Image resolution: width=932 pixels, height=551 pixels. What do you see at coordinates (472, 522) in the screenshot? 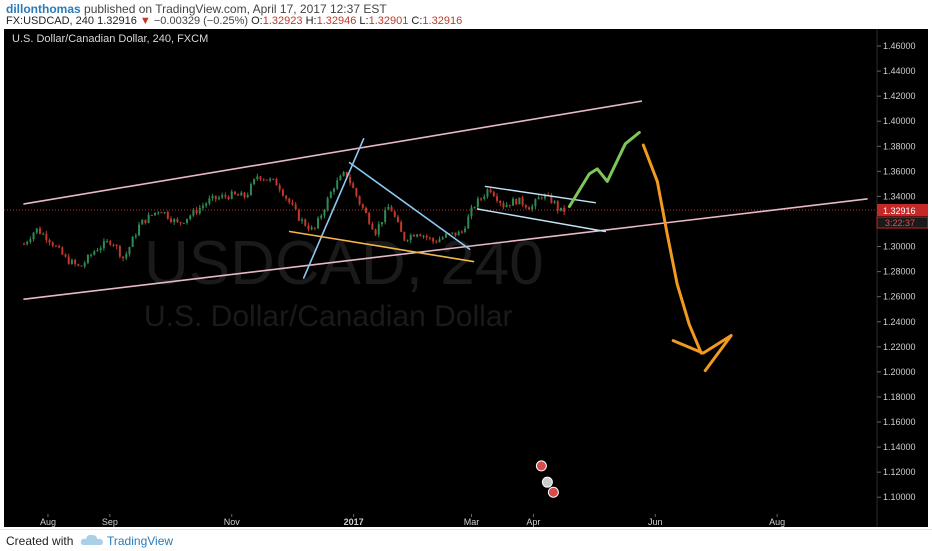
I see `x-tick-label: Mar` at bounding box center [472, 522].